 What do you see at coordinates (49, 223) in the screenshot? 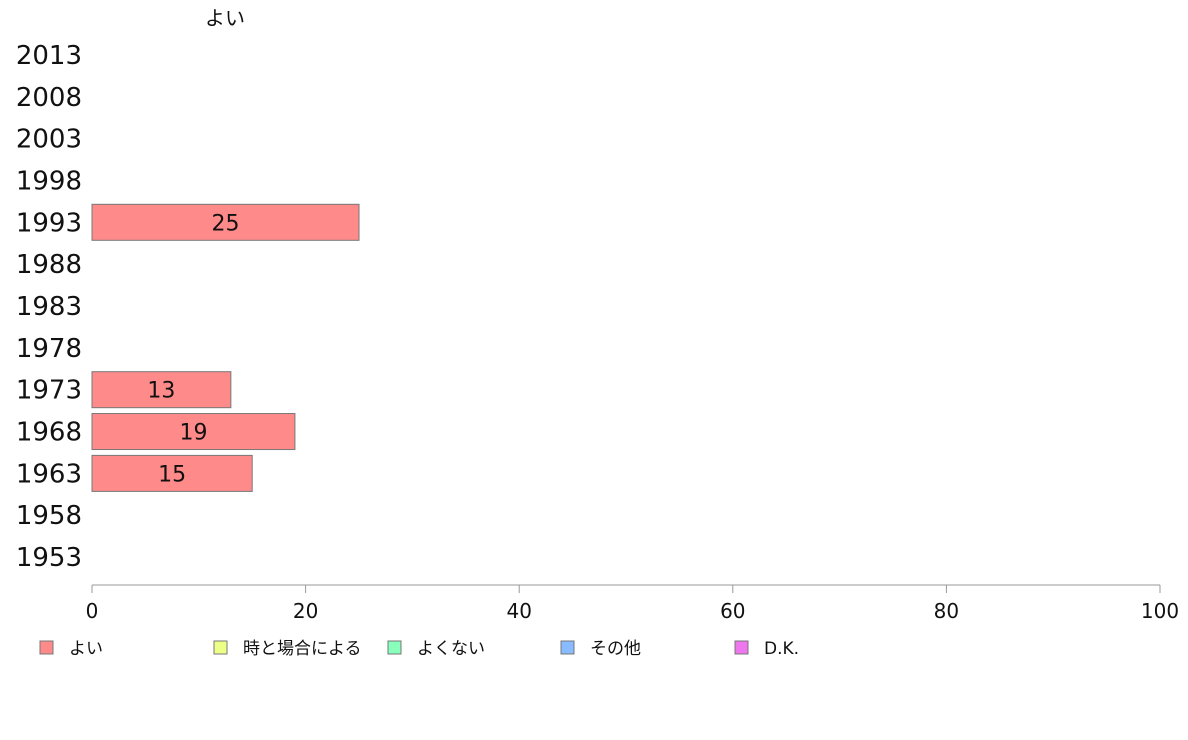
I see `y-tick-label: 1993` at bounding box center [49, 223].